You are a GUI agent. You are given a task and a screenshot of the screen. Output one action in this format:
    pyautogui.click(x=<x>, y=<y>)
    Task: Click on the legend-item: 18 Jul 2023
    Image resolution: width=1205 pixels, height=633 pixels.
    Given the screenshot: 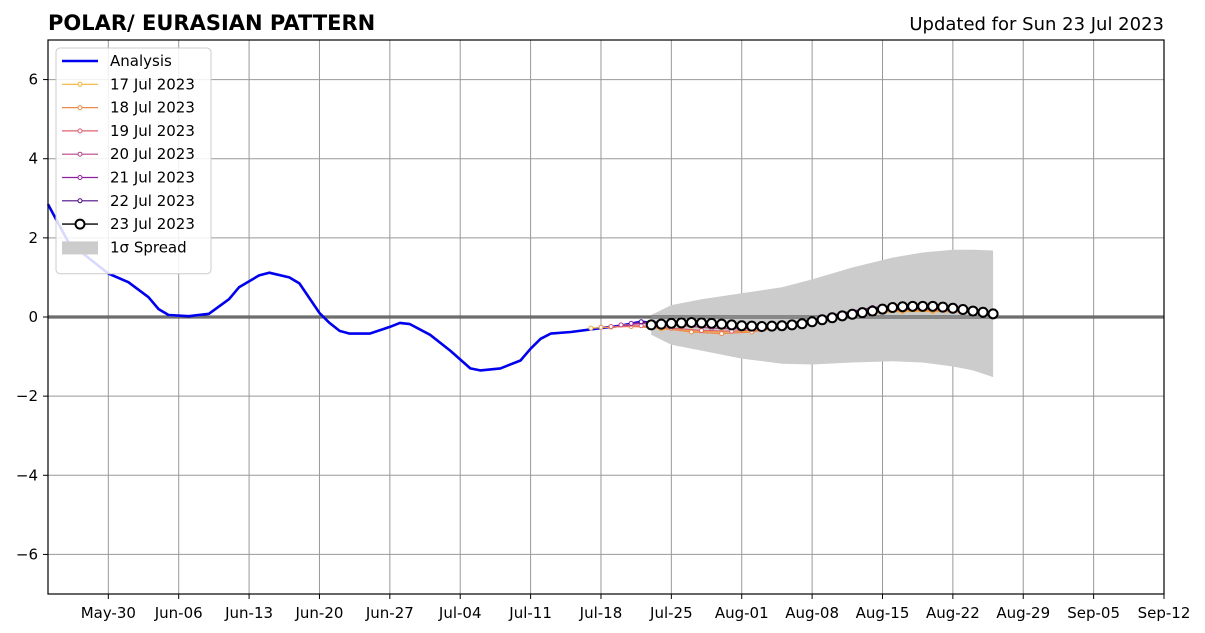 What is the action you would take?
    pyautogui.click(x=128, y=108)
    